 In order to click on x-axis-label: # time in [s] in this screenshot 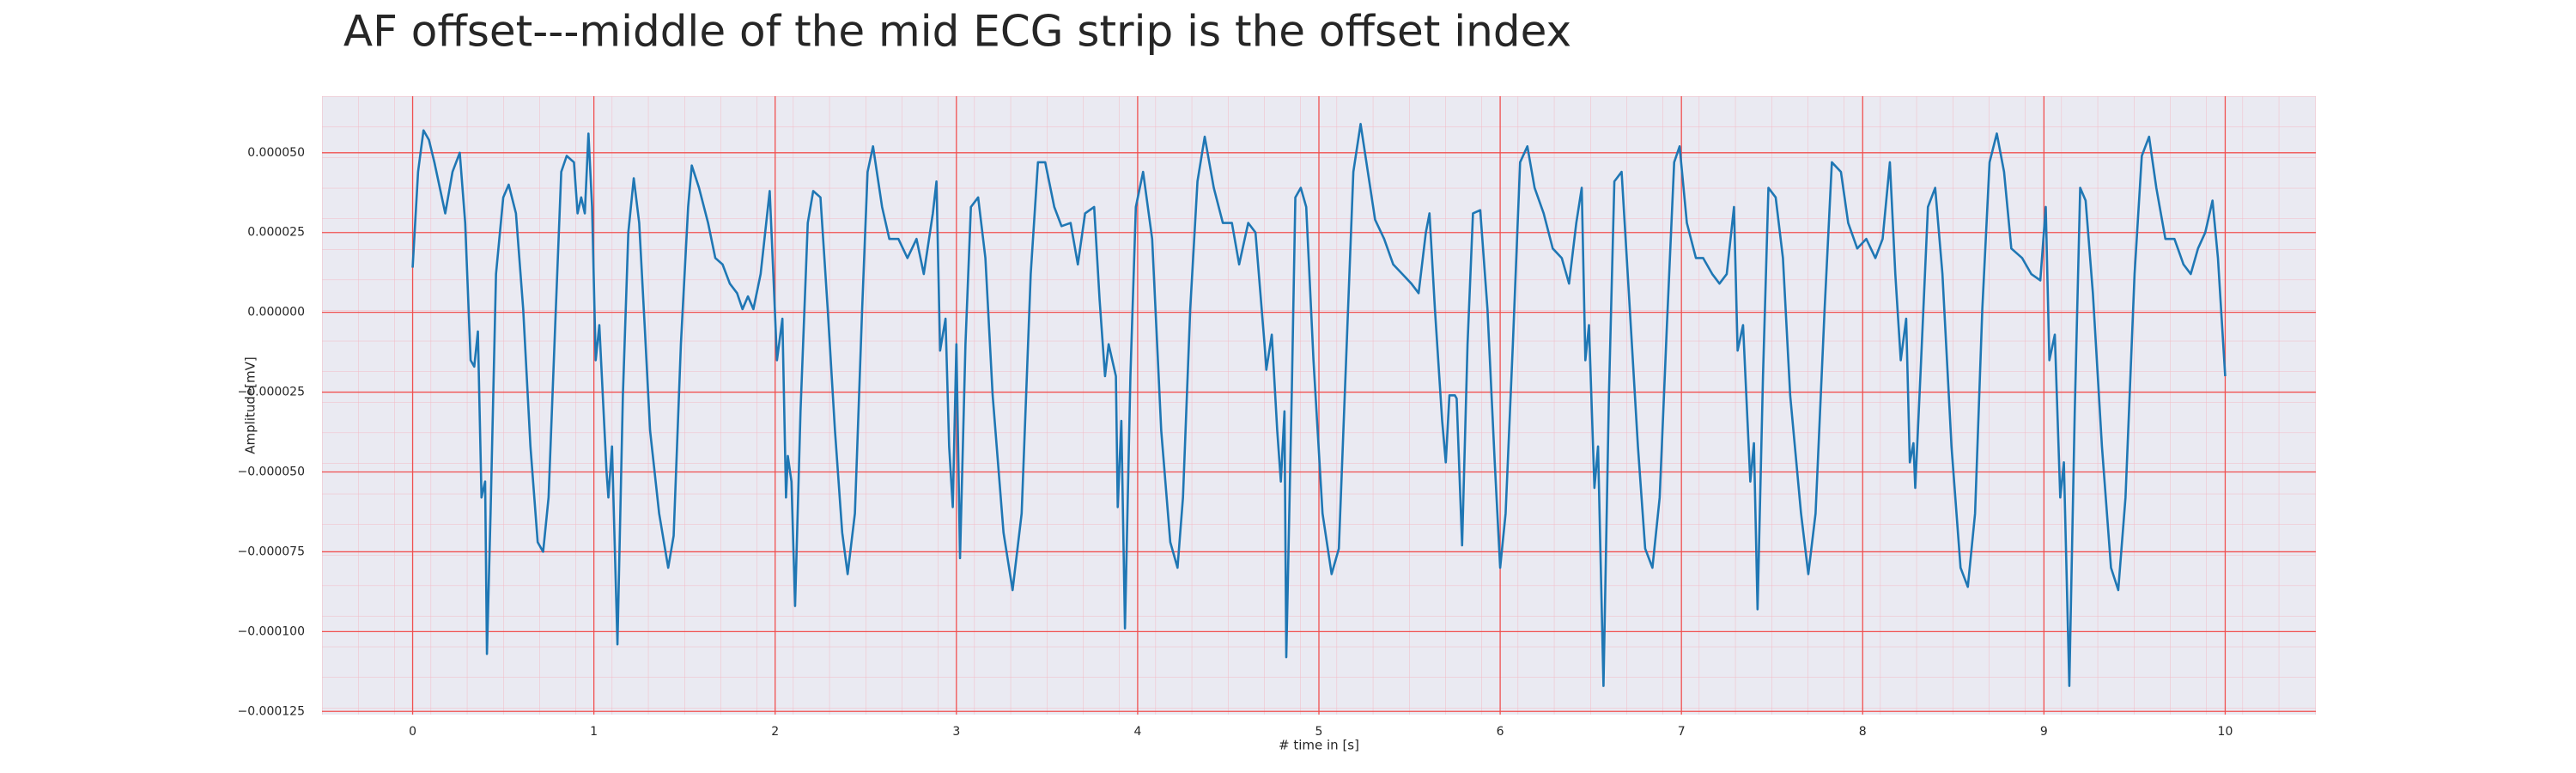, I will do `click(1319, 745)`.